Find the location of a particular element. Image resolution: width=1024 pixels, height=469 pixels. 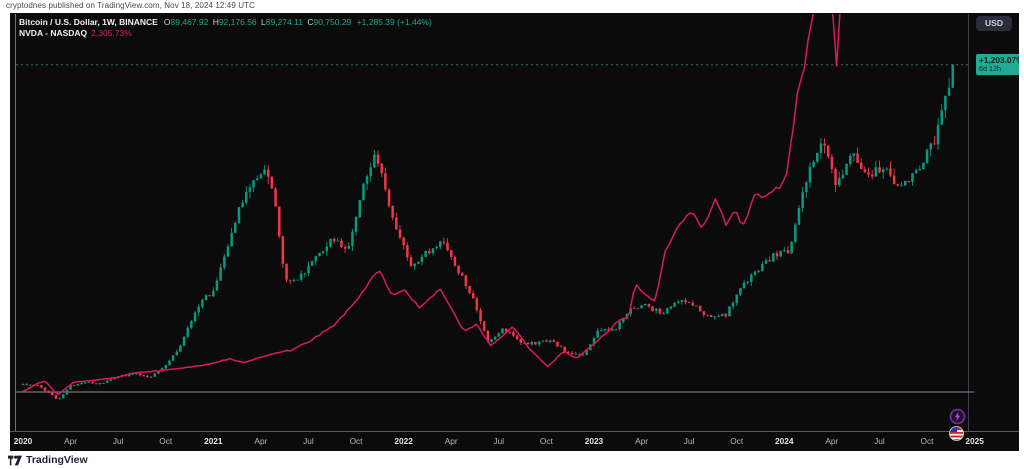

last-price-badge: +1,203.07% 6d 12h is located at coordinates (997, 65).